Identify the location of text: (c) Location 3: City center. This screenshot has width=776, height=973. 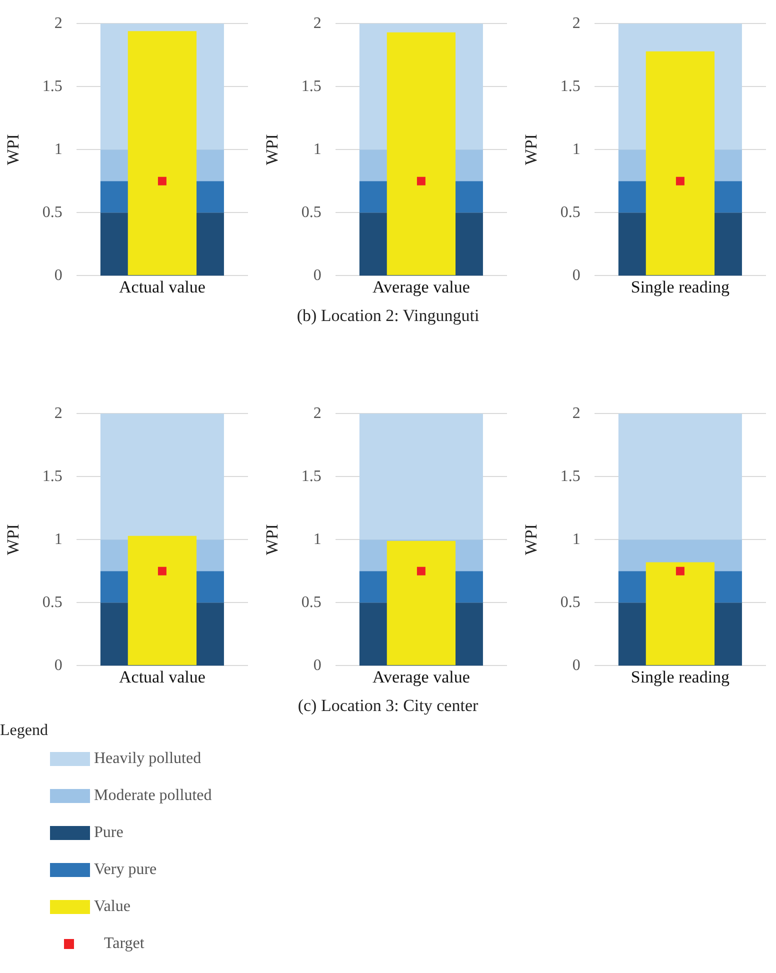
(388, 706).